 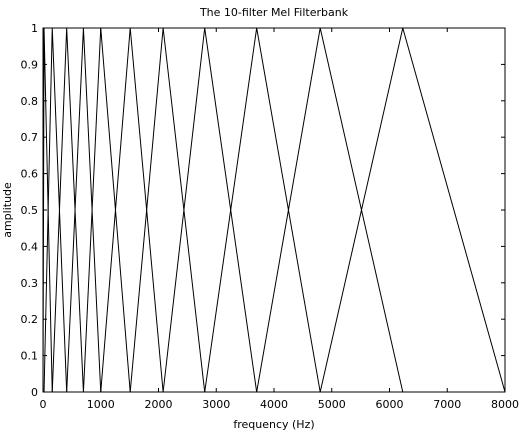 What do you see at coordinates (30, 64) in the screenshot?
I see `y-tick-label: 0.9` at bounding box center [30, 64].